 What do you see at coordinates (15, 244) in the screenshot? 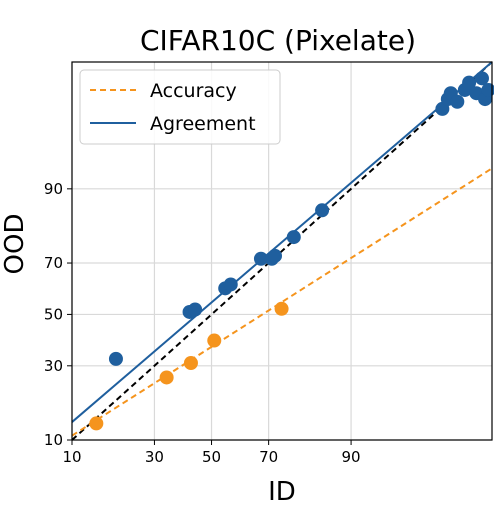
I see `y-axis-label: OOD` at bounding box center [15, 244].